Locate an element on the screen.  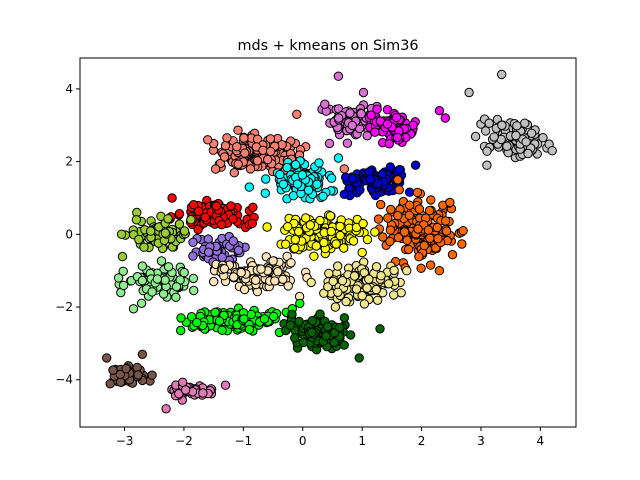
x-axis: −3 −2 −1 0 1 2 3 4 is located at coordinates (330, 437).